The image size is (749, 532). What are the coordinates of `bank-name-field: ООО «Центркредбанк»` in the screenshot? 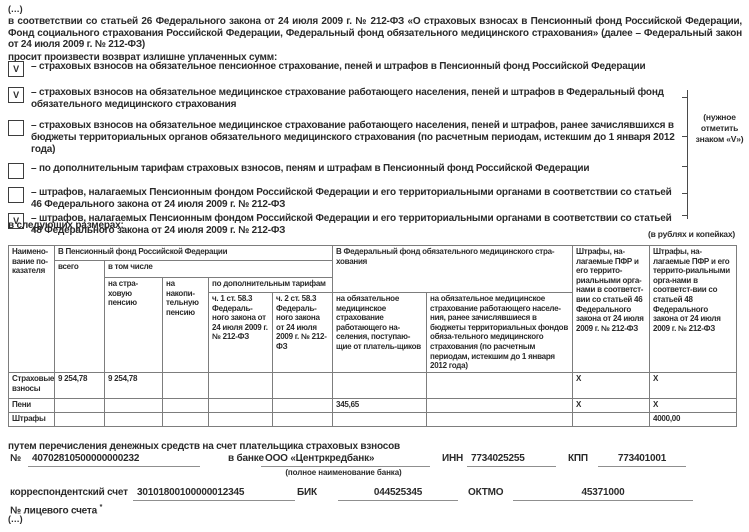 It's located at (345, 459).